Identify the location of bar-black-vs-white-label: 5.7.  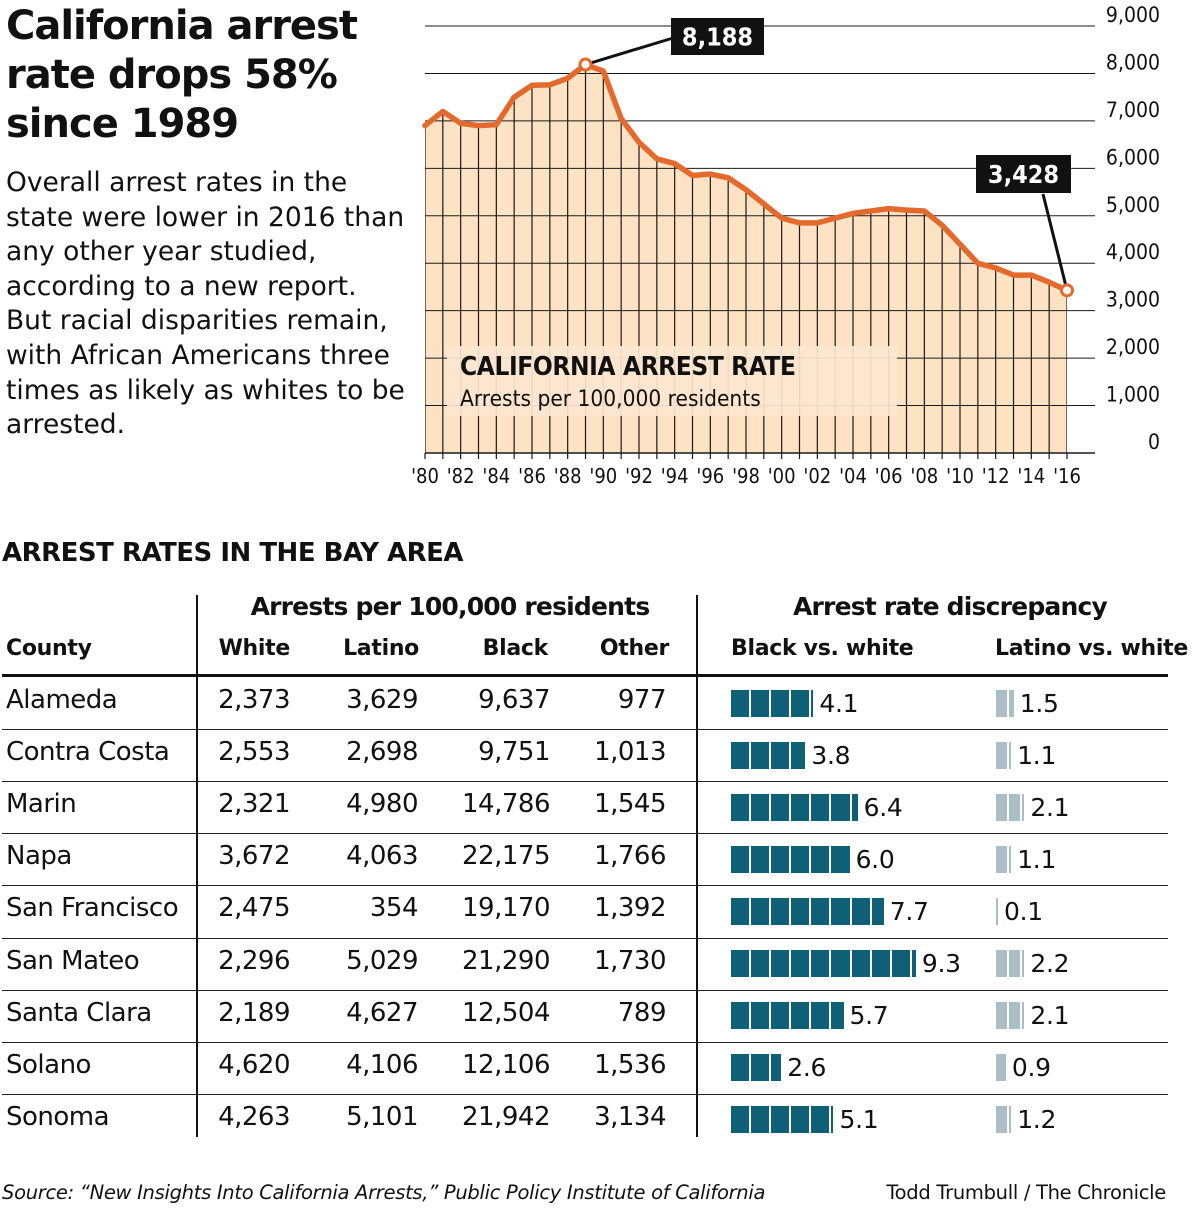
(869, 1016).